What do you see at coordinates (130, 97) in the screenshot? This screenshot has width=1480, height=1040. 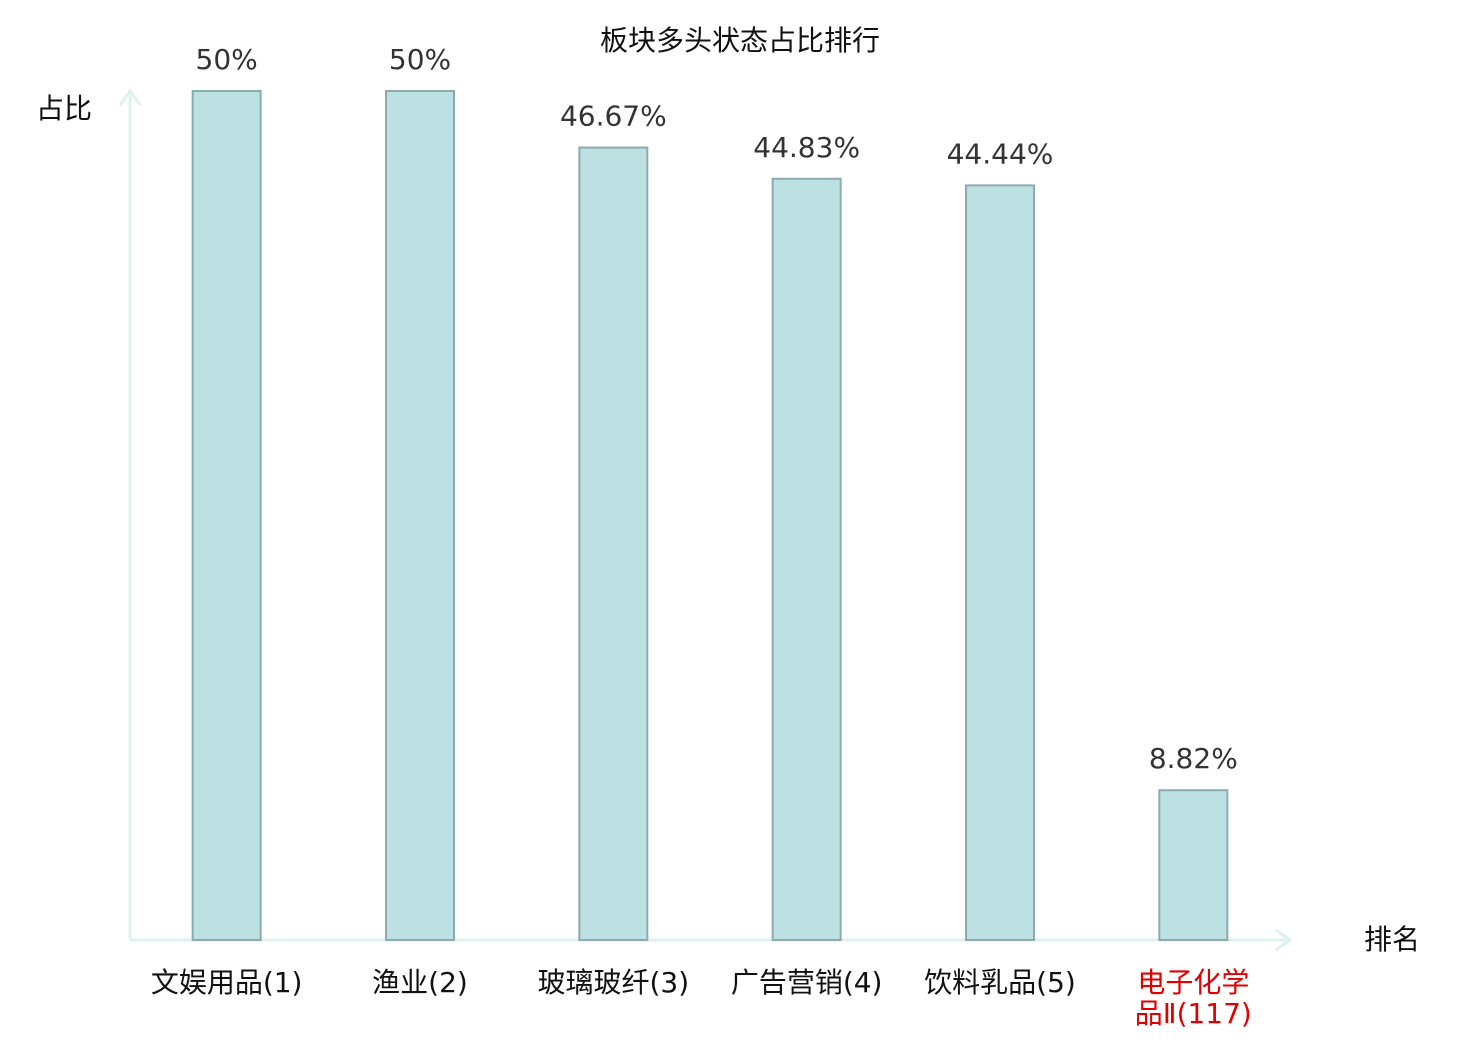 I see `y-axis-arrow` at bounding box center [130, 97].